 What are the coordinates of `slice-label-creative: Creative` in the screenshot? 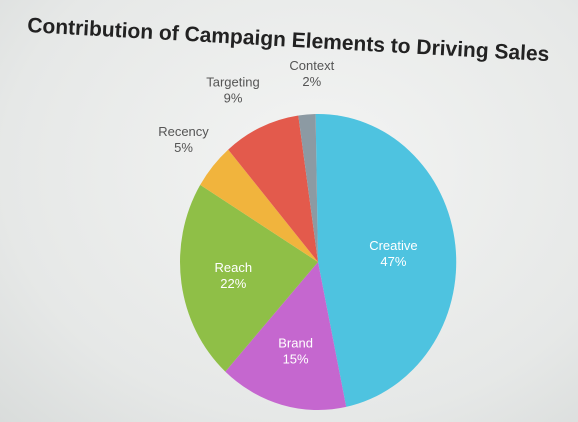 It's located at (393, 245).